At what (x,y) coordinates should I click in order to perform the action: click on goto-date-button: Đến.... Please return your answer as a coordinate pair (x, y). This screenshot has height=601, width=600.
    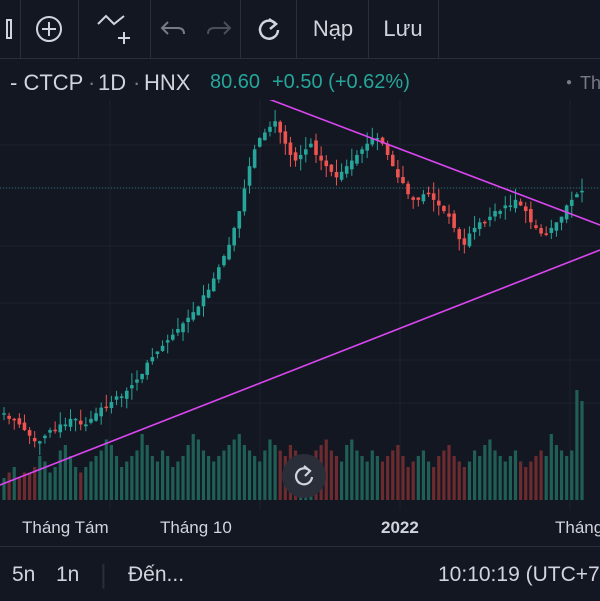
    Looking at the image, I should click on (156, 574).